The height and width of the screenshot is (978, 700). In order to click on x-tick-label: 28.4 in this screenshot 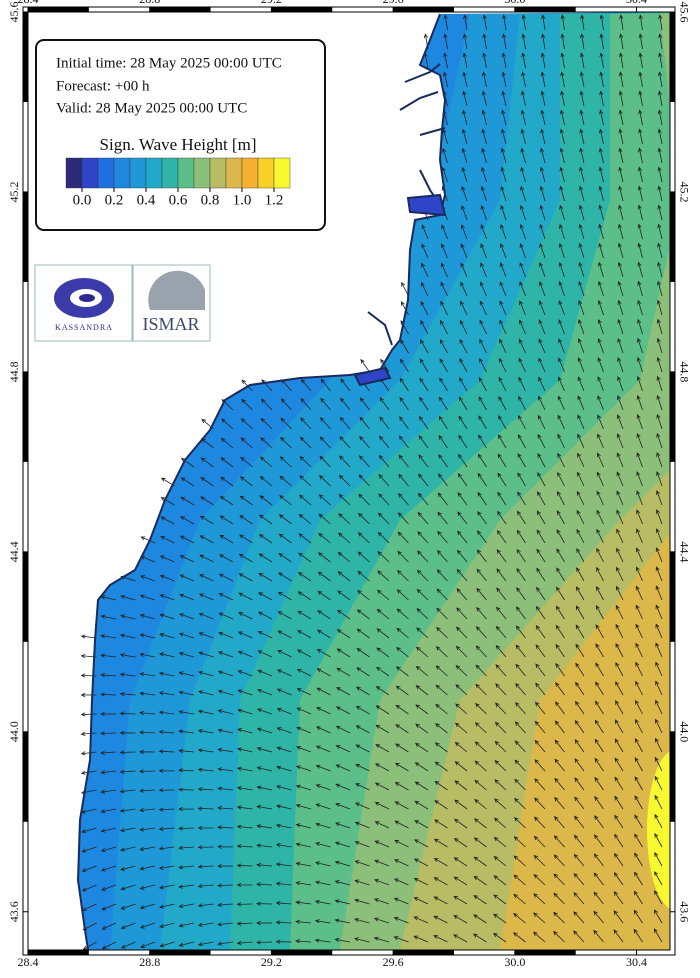, I will do `click(28, 3)`.